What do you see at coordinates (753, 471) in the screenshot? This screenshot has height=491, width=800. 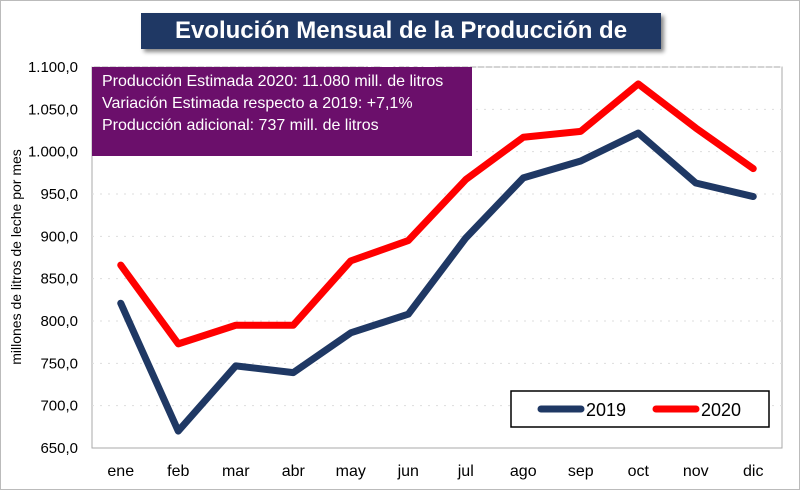 I see `x-tick-label: dic` at bounding box center [753, 471].